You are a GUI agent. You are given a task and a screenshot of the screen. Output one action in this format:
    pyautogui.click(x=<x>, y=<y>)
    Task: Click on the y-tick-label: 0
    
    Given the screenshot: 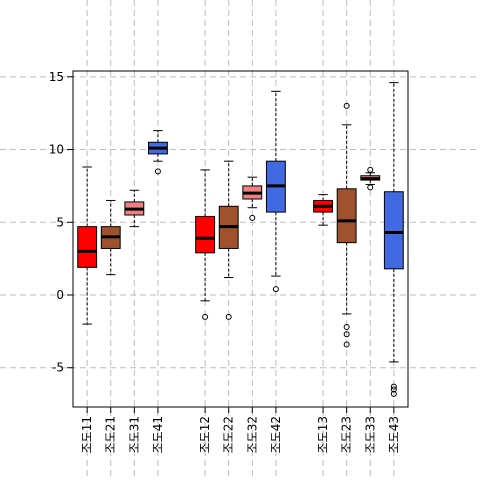 What is the action you would take?
    pyautogui.click(x=60, y=295)
    